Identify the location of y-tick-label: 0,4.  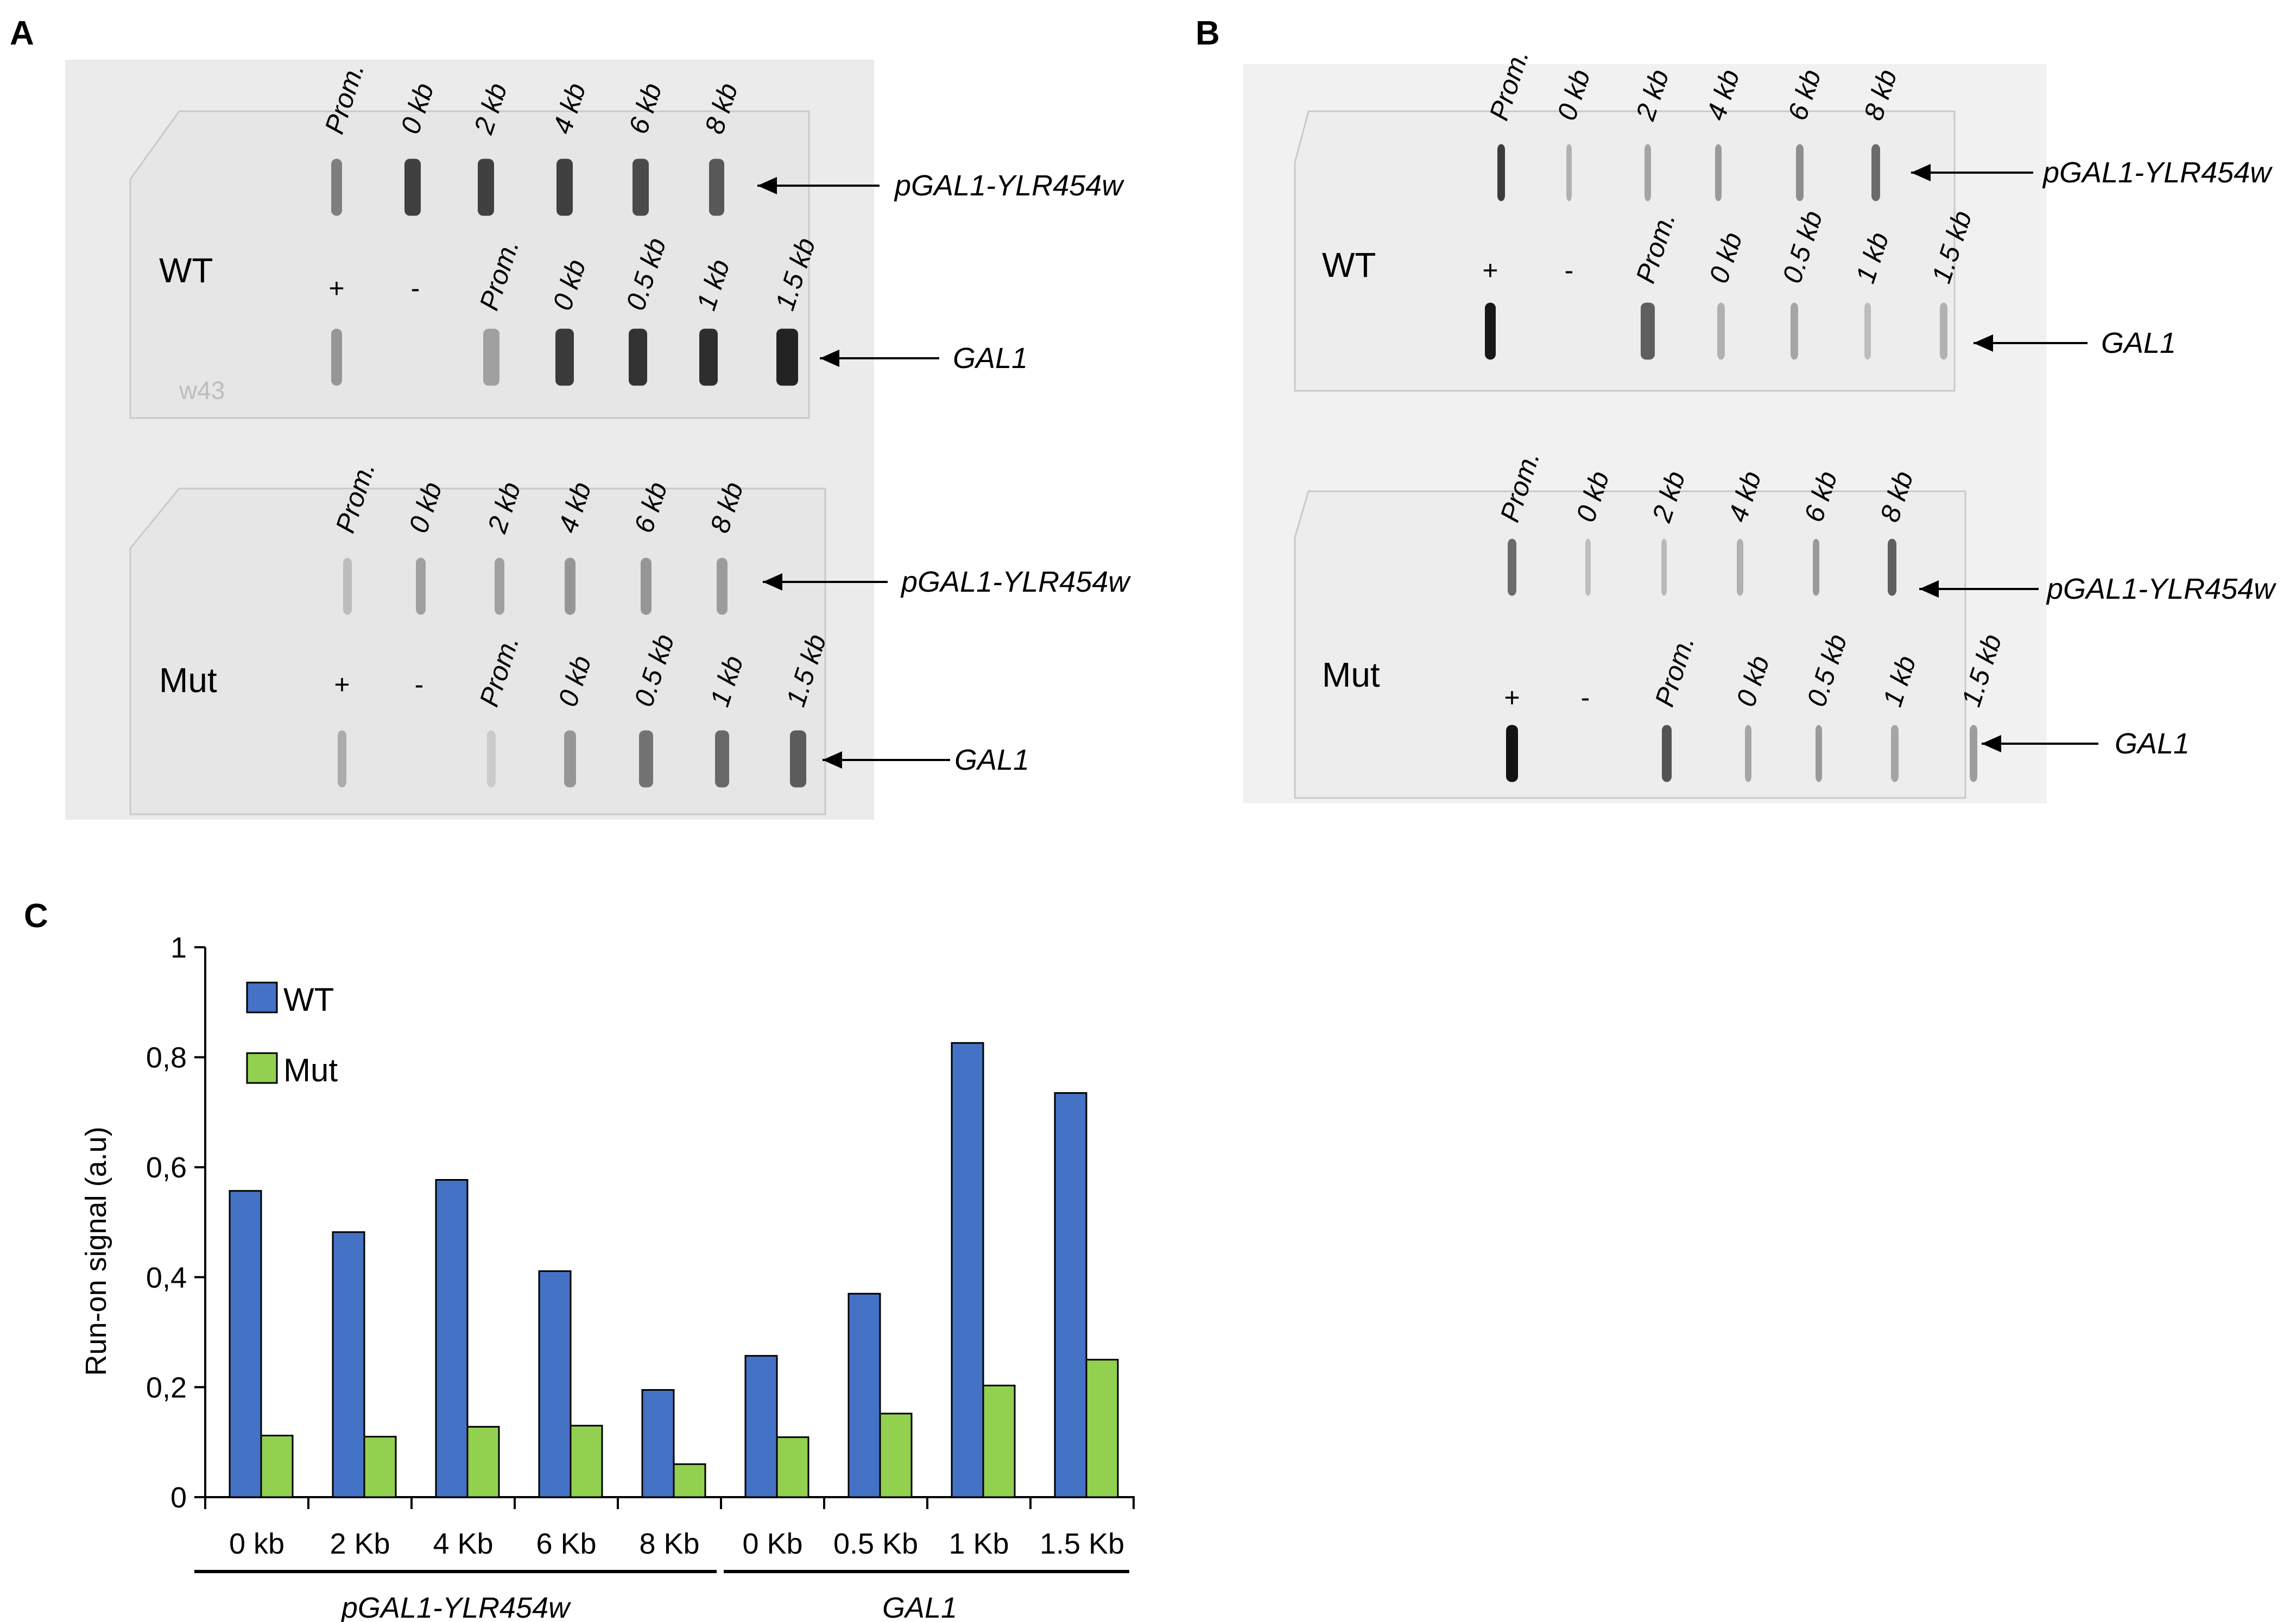
(166, 1278).